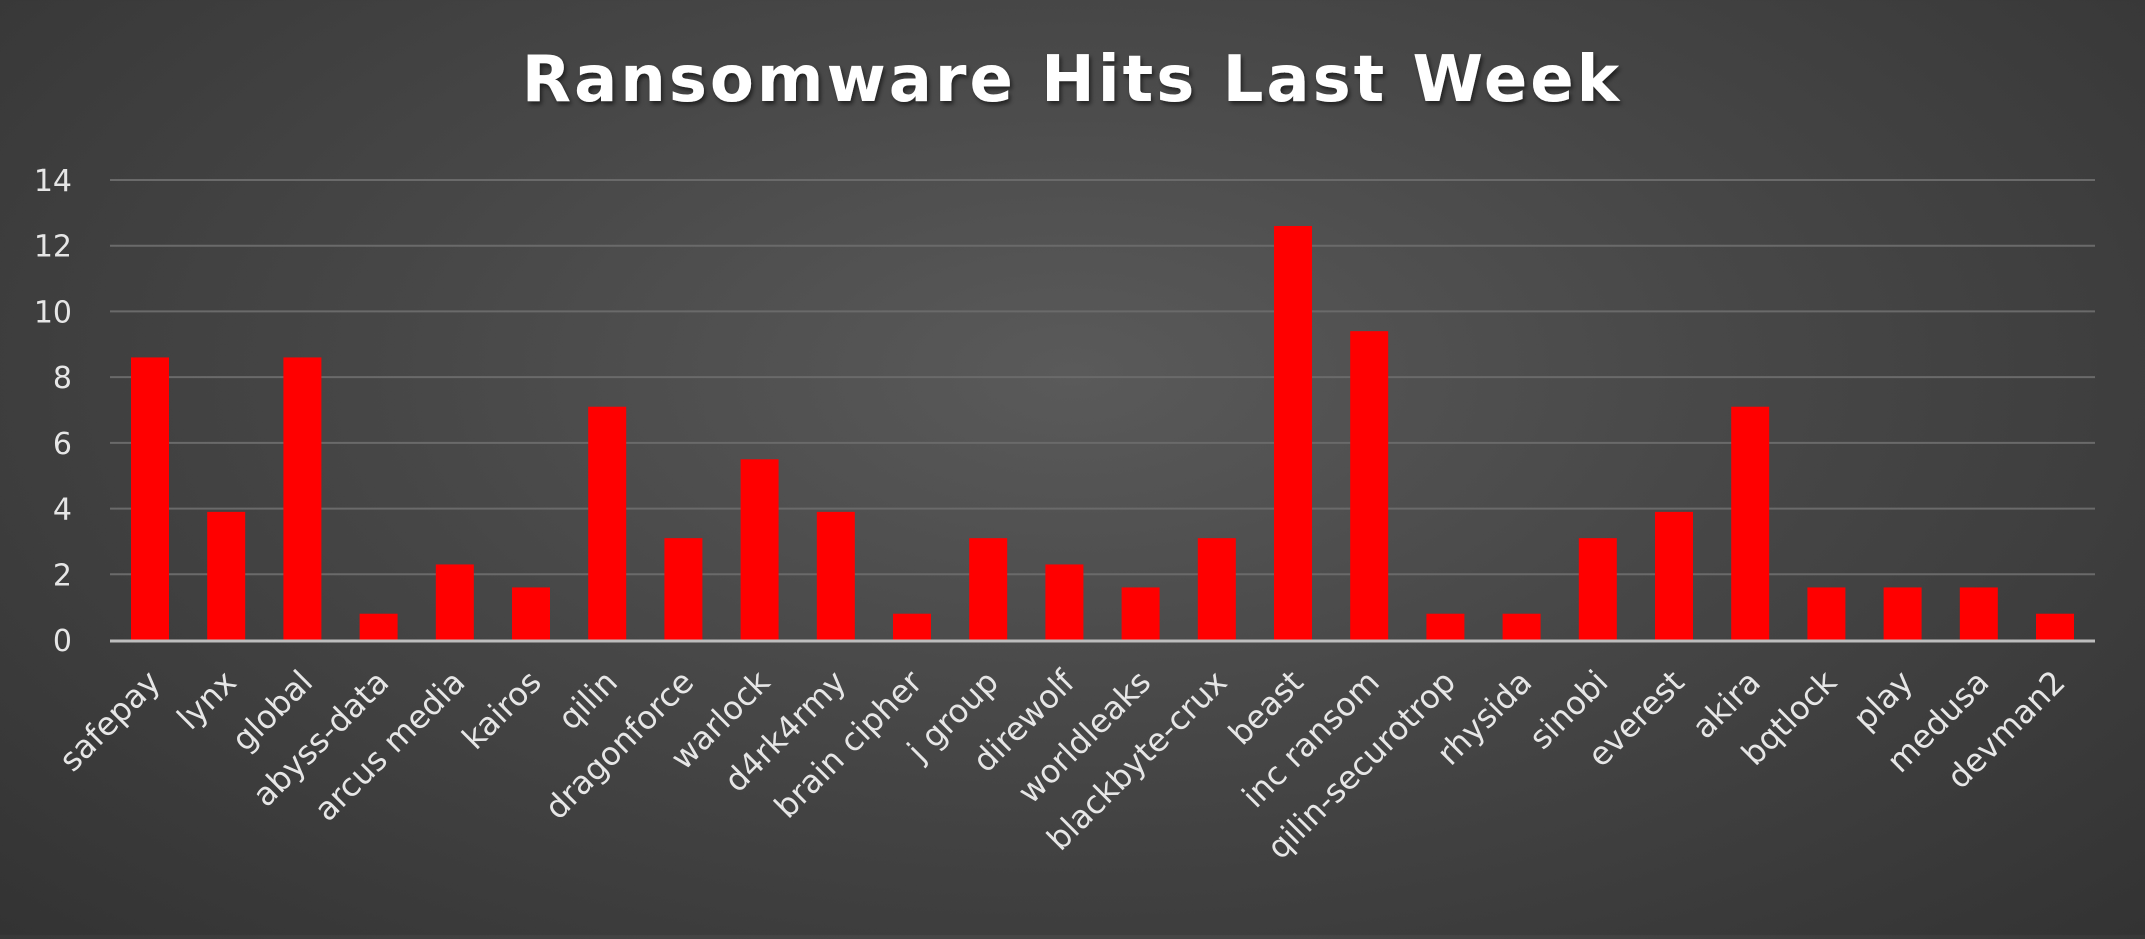  Describe the element at coordinates (1597, 589) in the screenshot. I see `bar-sinobi` at that location.